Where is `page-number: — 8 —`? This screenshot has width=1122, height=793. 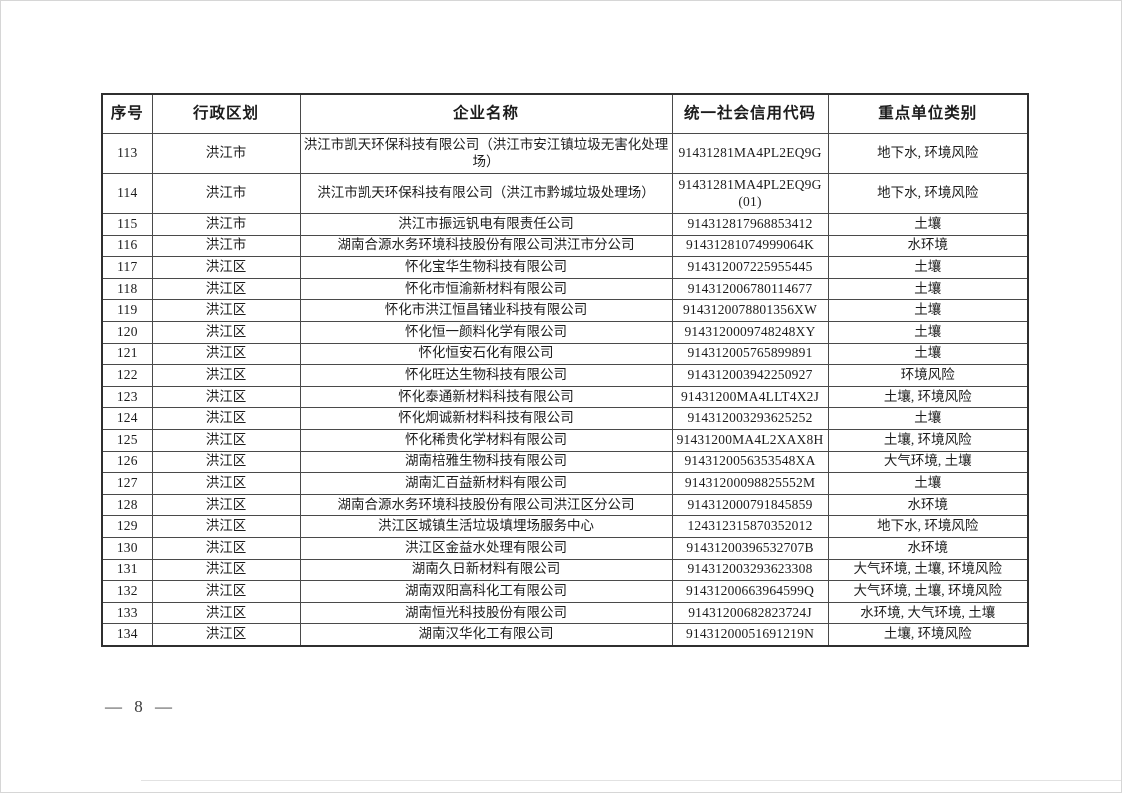
page-number: — 8 — is located at coordinates (140, 706).